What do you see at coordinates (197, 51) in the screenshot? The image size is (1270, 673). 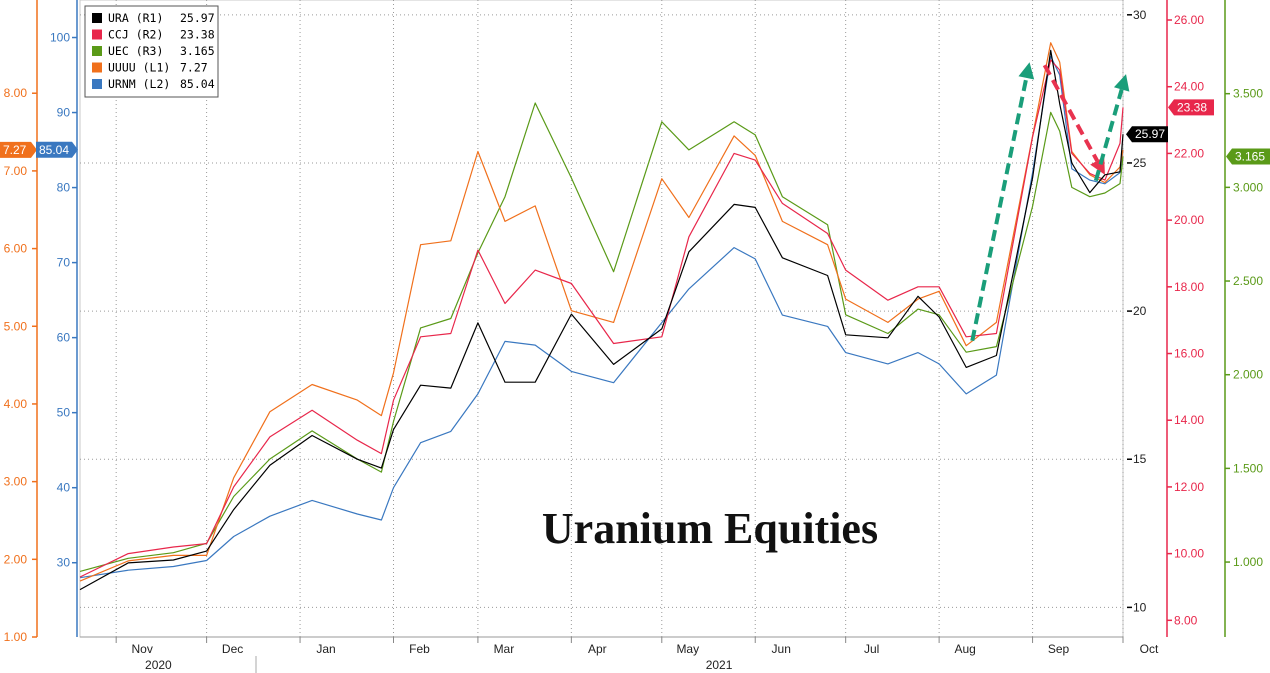 I see `legend-value-uec: 3.165` at bounding box center [197, 51].